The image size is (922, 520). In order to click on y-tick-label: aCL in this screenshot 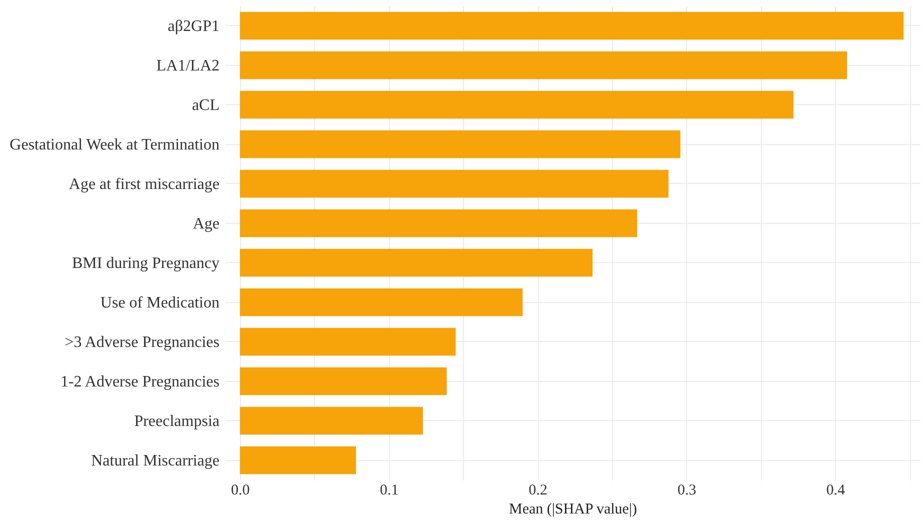, I will do `click(206, 105)`.